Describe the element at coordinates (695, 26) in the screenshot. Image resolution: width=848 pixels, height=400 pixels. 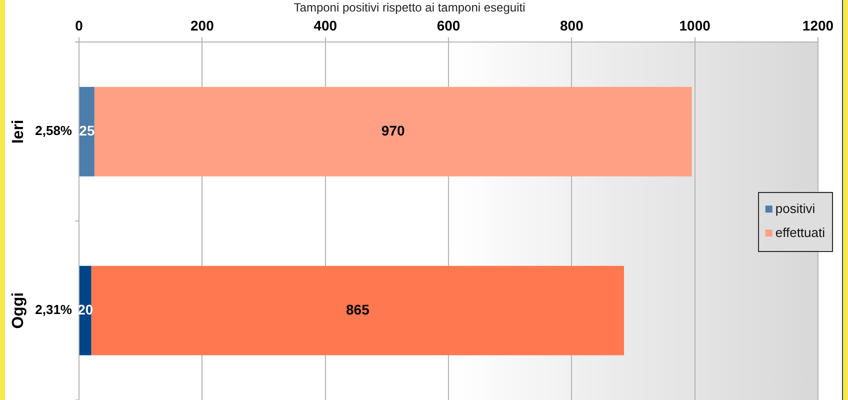
I see `x-tick-label: 1000` at that location.